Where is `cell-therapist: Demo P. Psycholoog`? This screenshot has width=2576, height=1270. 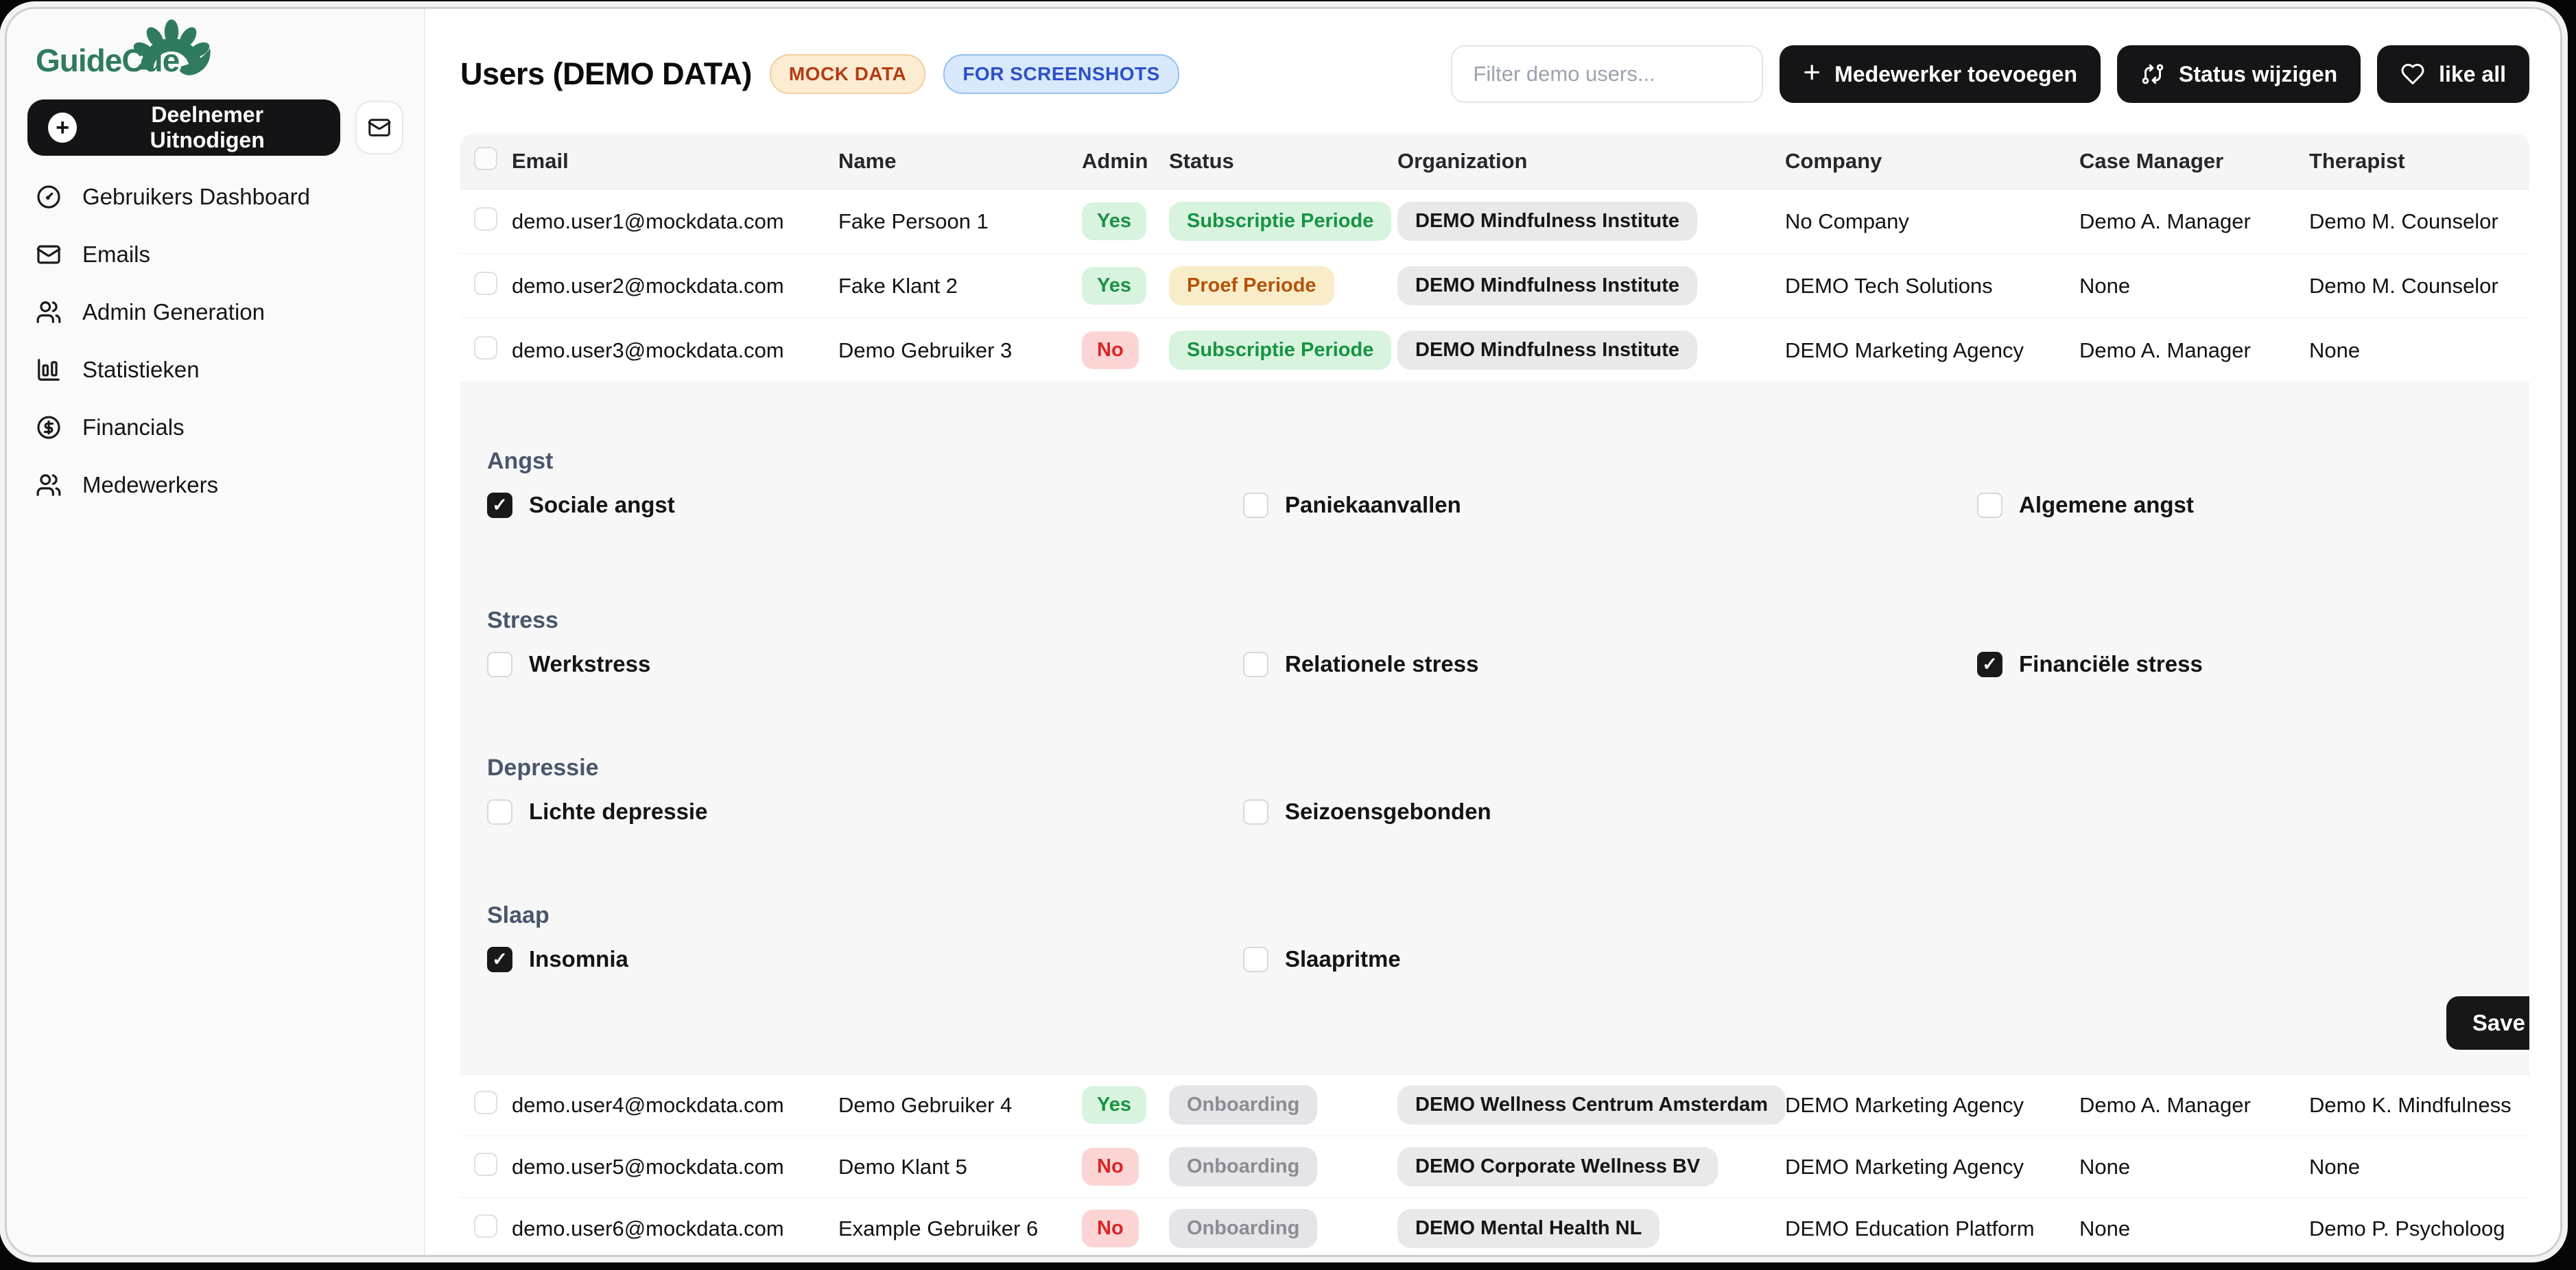 cell-therapist: Demo P. Psycholoog is located at coordinates (2407, 1228).